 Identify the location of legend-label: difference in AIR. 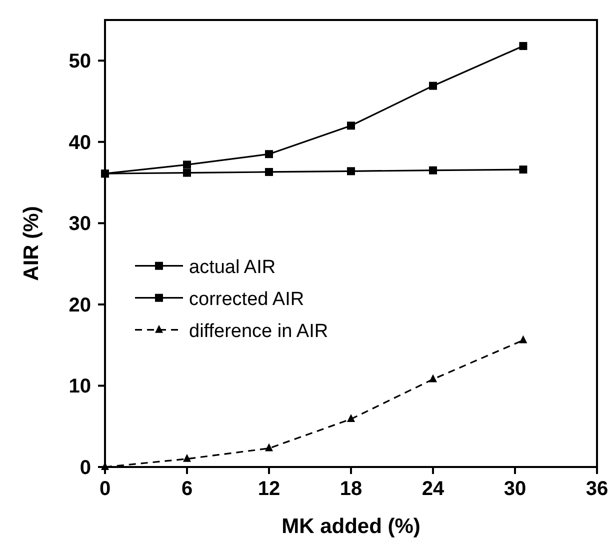
(258, 331).